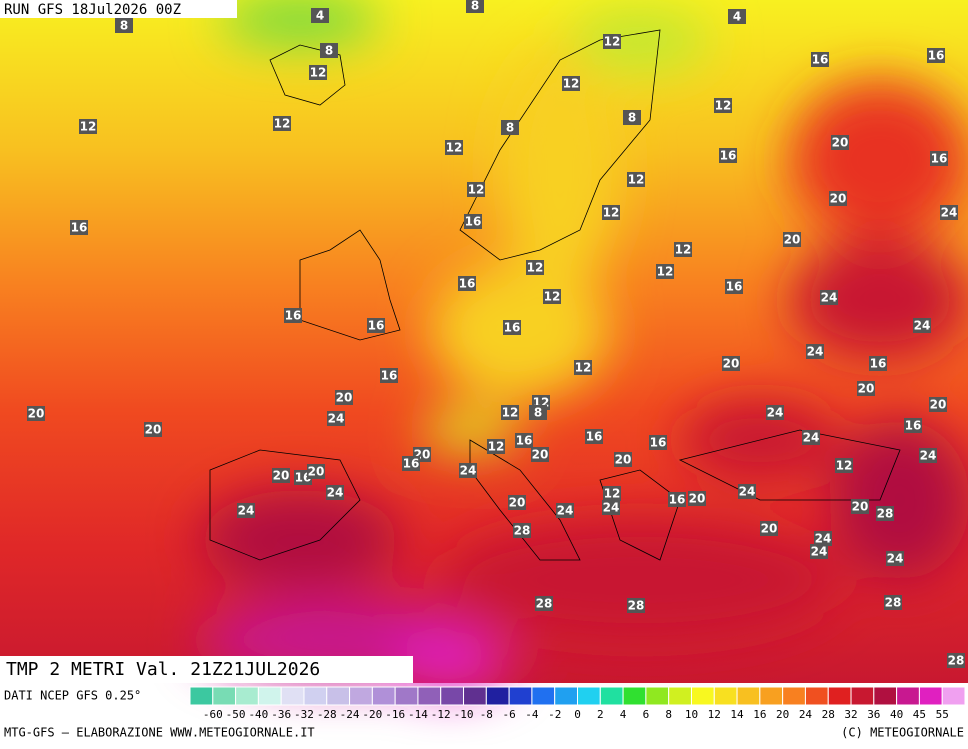 The width and height of the screenshot is (968, 749). What do you see at coordinates (213, 714) in the screenshot?
I see `legend-label: -60` at bounding box center [213, 714].